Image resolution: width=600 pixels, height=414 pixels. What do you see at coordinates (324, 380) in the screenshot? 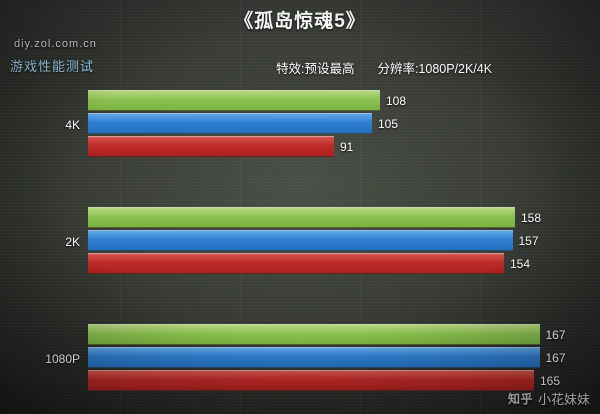
I see `bar-red: 165` at bounding box center [324, 380].